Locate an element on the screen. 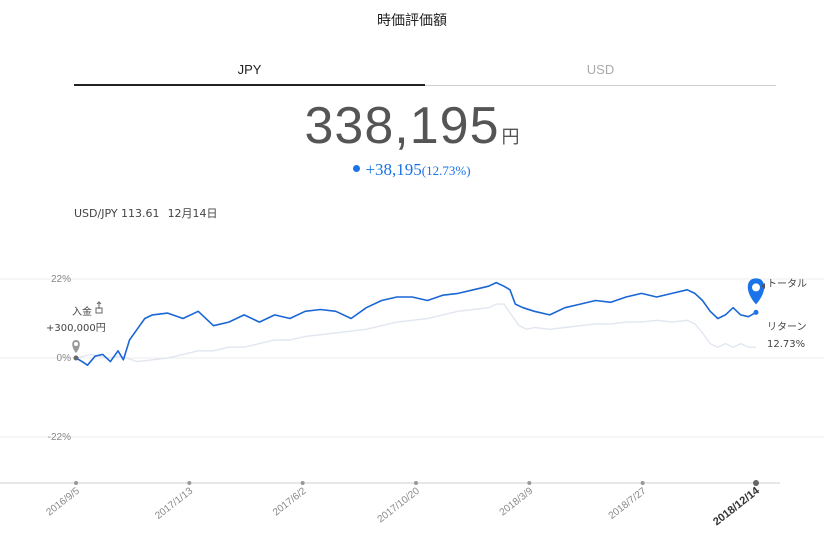 The height and width of the screenshot is (544, 824). currency-tabs: JPY USD is located at coordinates (425, 74).